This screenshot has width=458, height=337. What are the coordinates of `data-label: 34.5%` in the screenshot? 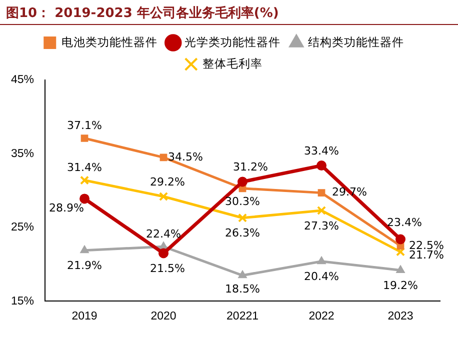 It's located at (185, 157).